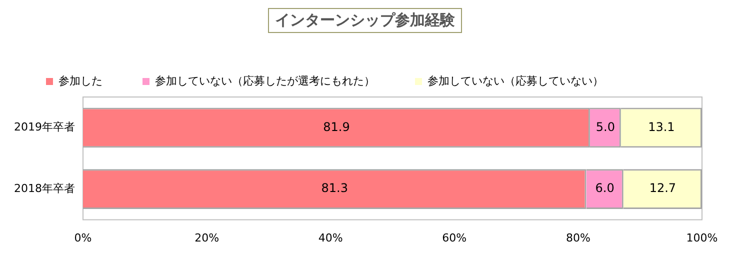 The image size is (730, 279). Describe the element at coordinates (661, 127) in the screenshot. I see `text: 13.1` at that location.